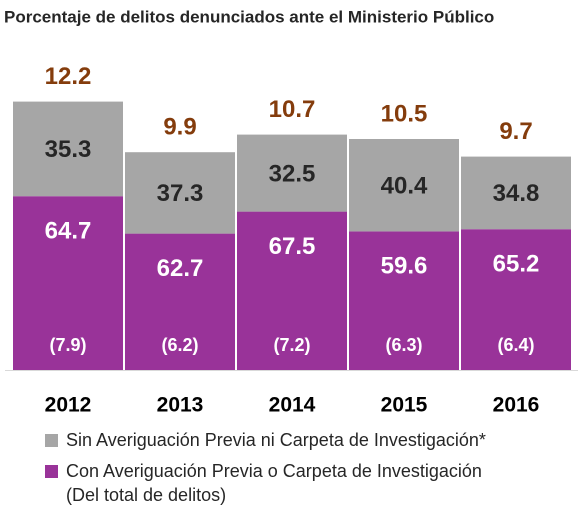  Describe the element at coordinates (180, 405) in the screenshot. I see `x-tick-label: 2013` at that location.